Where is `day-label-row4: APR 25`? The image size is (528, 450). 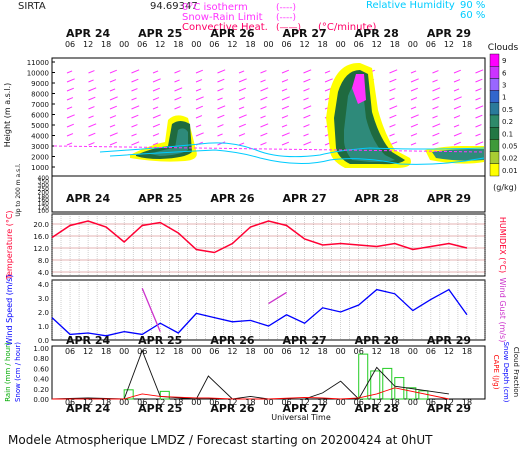
day-label-row4: APR 25 is located at coordinates (160, 408).